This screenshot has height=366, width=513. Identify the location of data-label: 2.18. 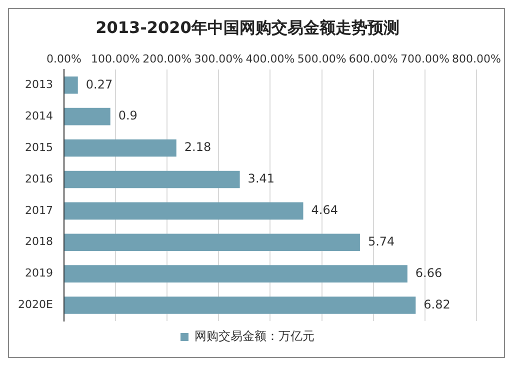
(198, 147).